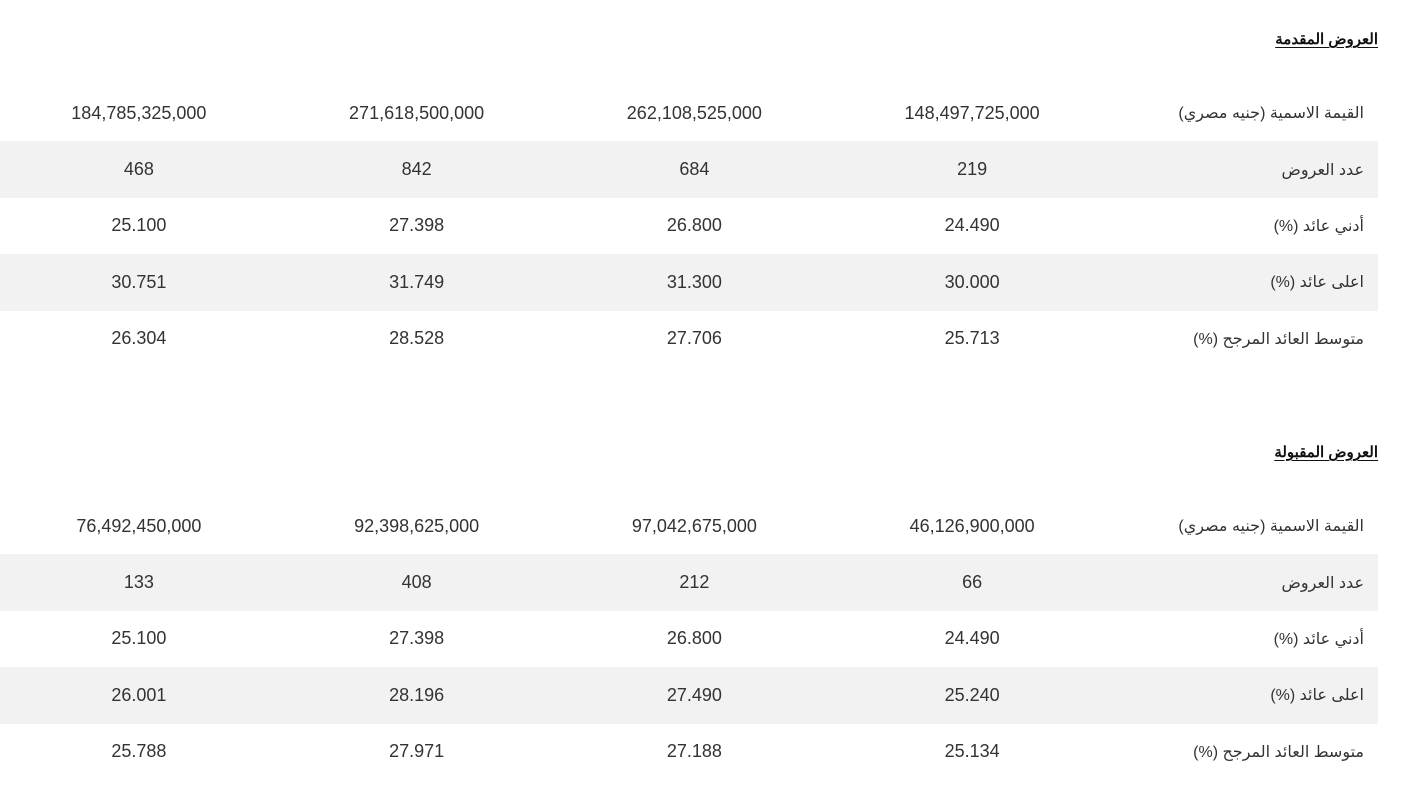 This screenshot has width=1410, height=808. Describe the element at coordinates (417, 694) in the screenshot. I see `cell-value: 28.196` at that location.